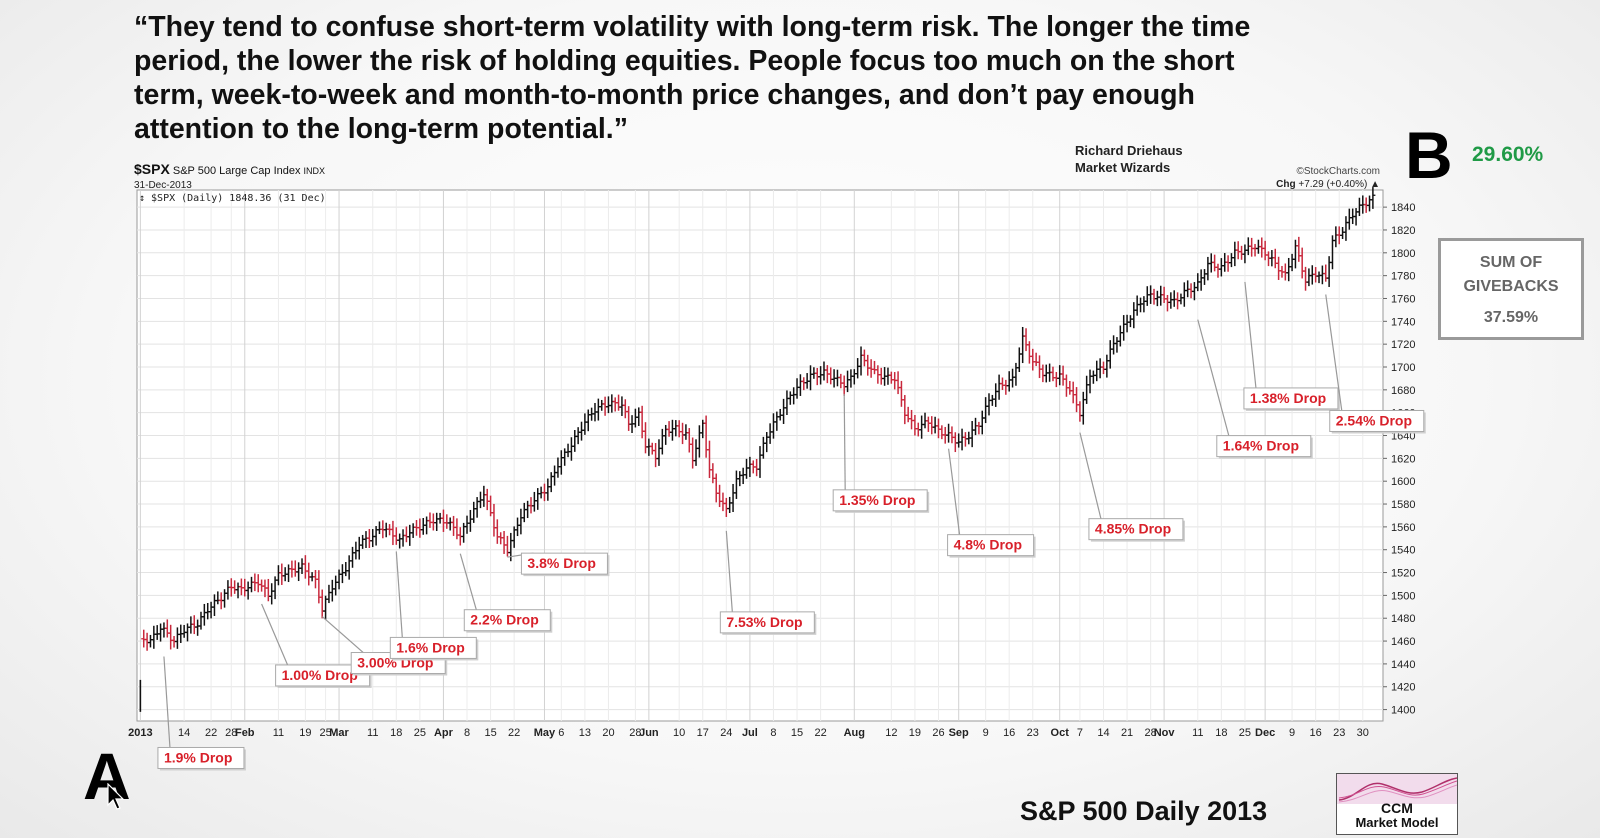  What do you see at coordinates (1403, 619) in the screenshot?
I see `y-tick-label: 1480` at bounding box center [1403, 619].